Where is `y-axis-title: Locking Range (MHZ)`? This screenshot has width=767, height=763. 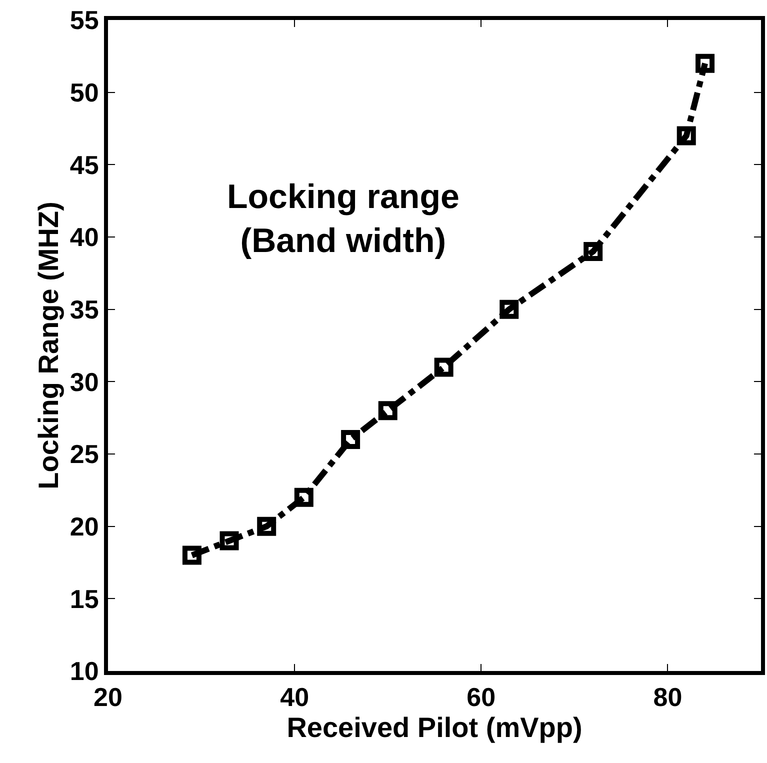 y-axis-title: Locking Range (MHZ) is located at coordinates (48, 346).